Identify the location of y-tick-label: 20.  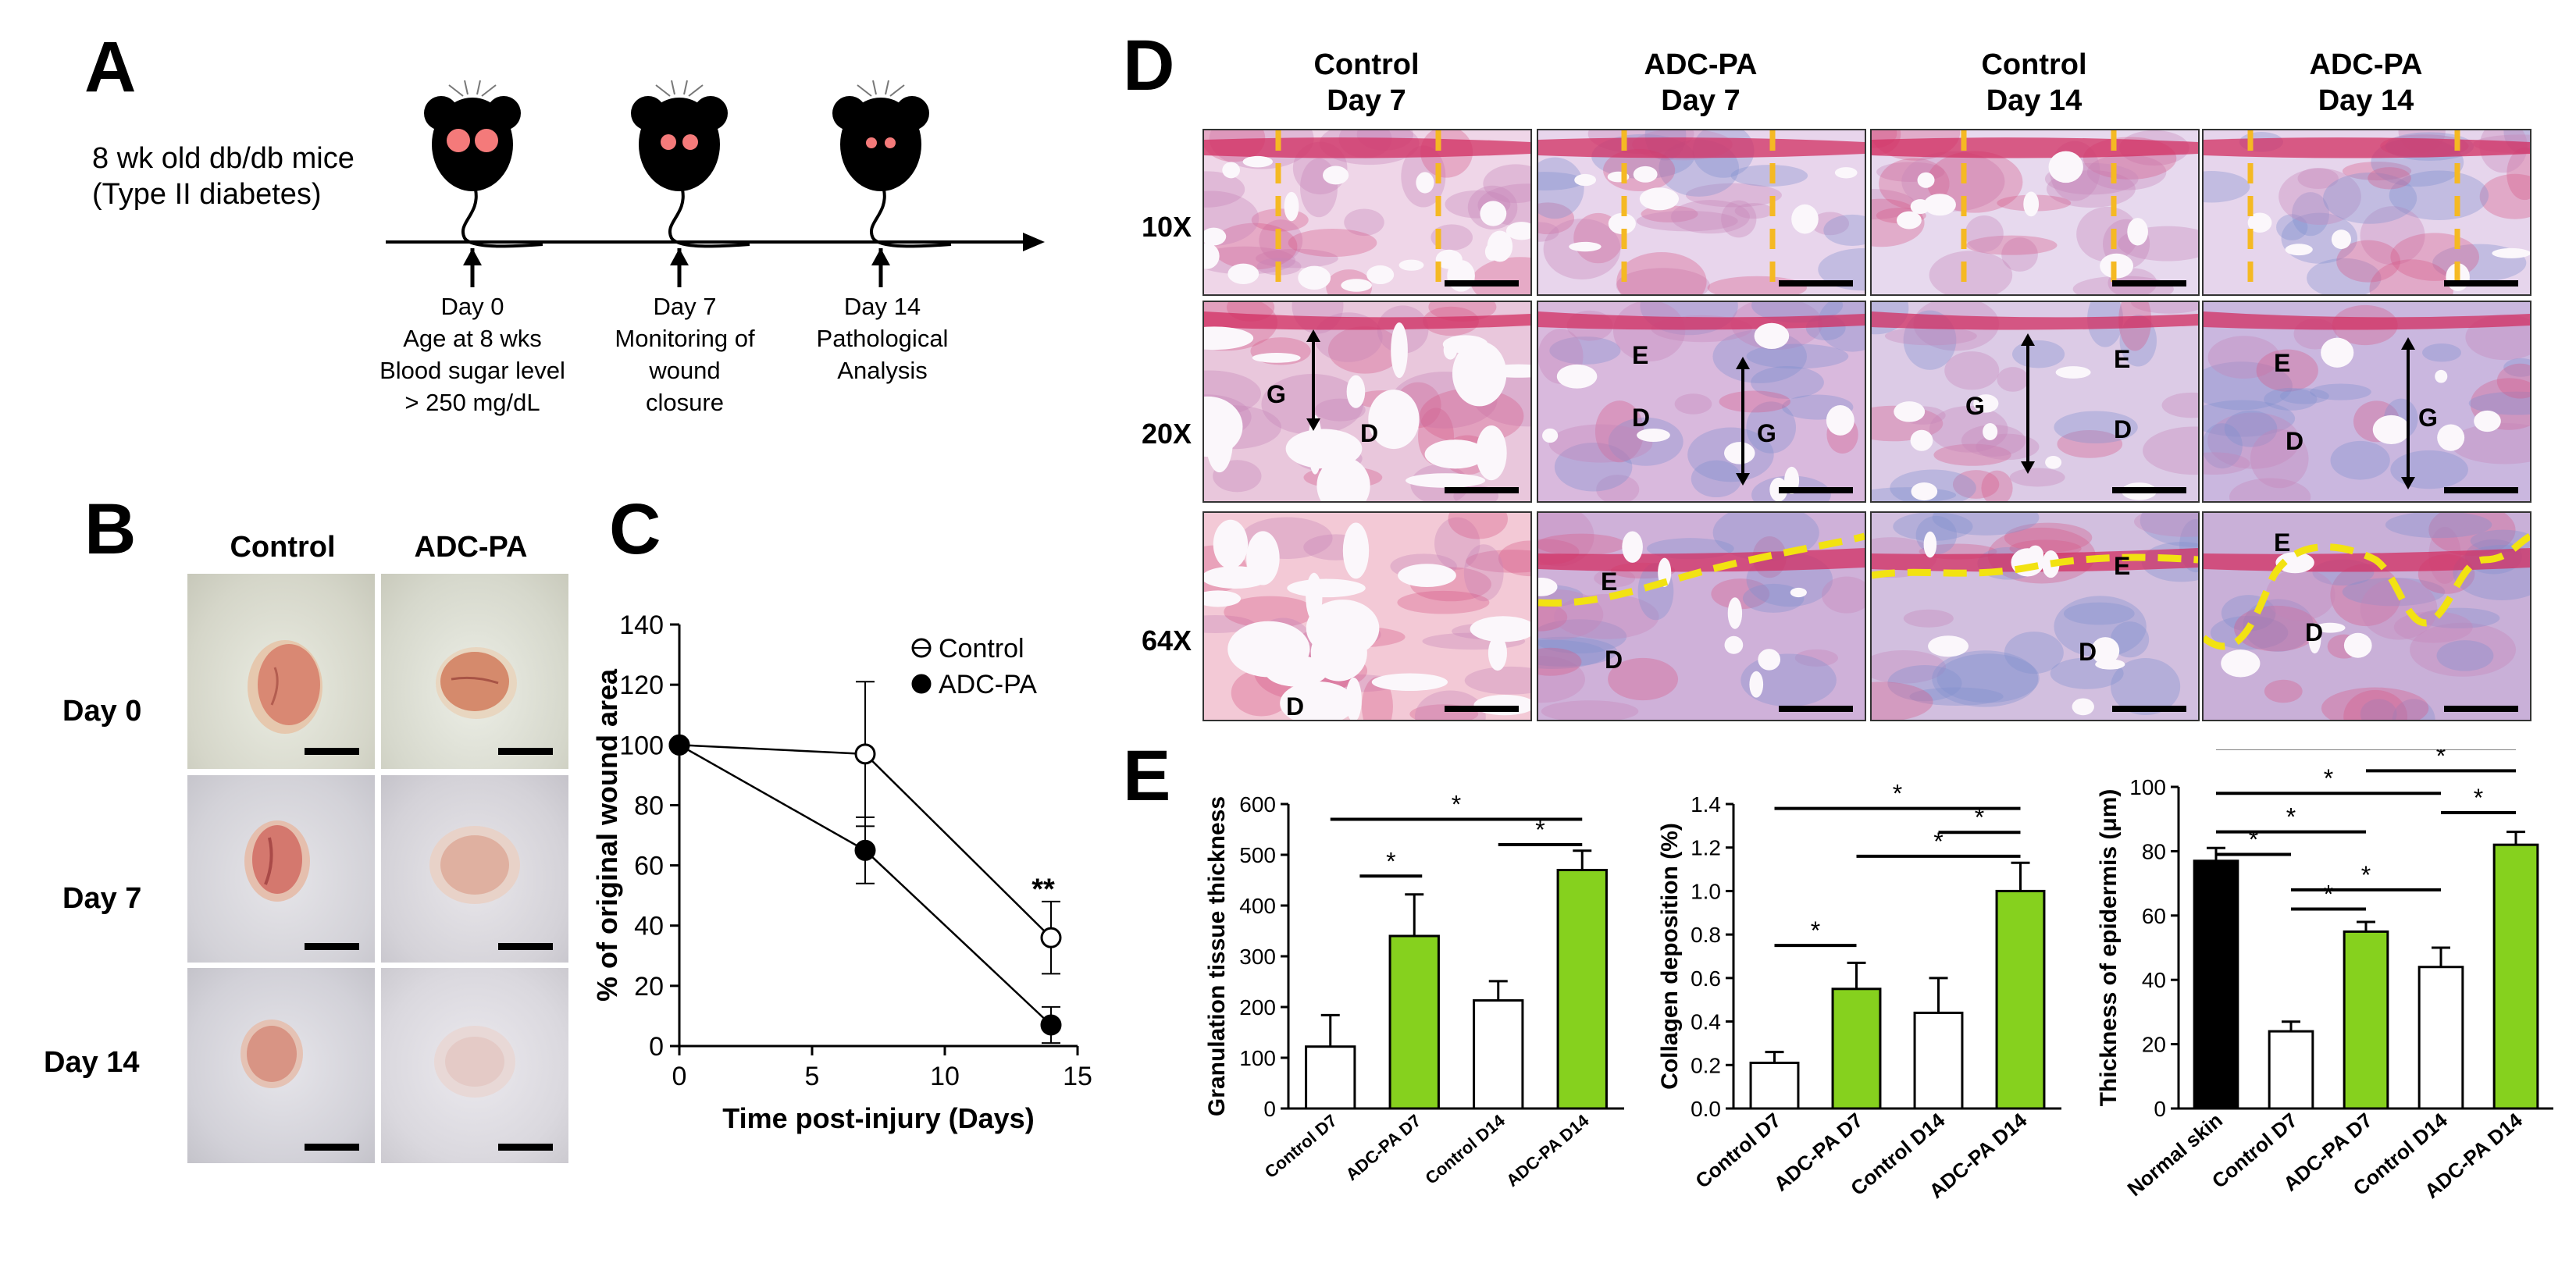
(649, 987).